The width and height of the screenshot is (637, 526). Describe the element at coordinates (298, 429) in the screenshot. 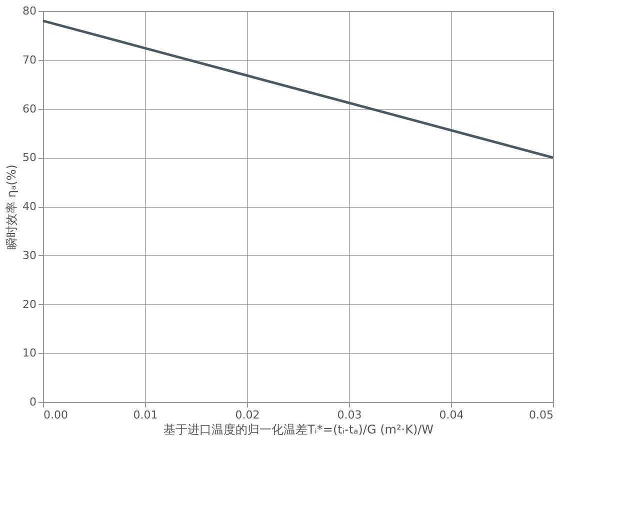

I see `x-axis-title: 基于进口温度的归一化温差Tᵢ*=(tᵢ-tₐ)/G (m²·K)/W` at that location.